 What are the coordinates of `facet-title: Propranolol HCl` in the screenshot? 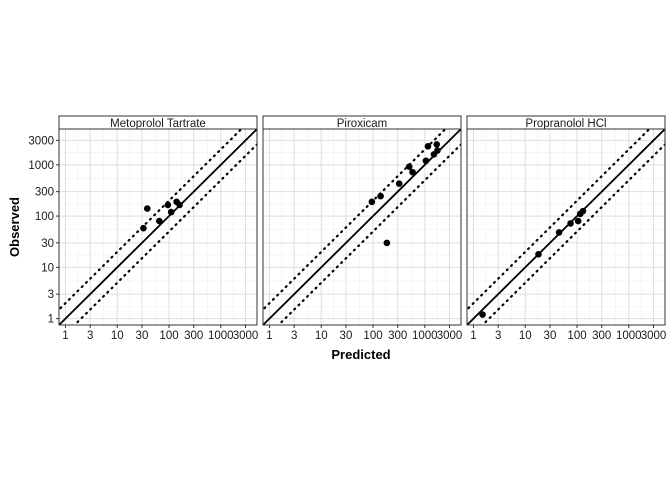 It's located at (565, 124).